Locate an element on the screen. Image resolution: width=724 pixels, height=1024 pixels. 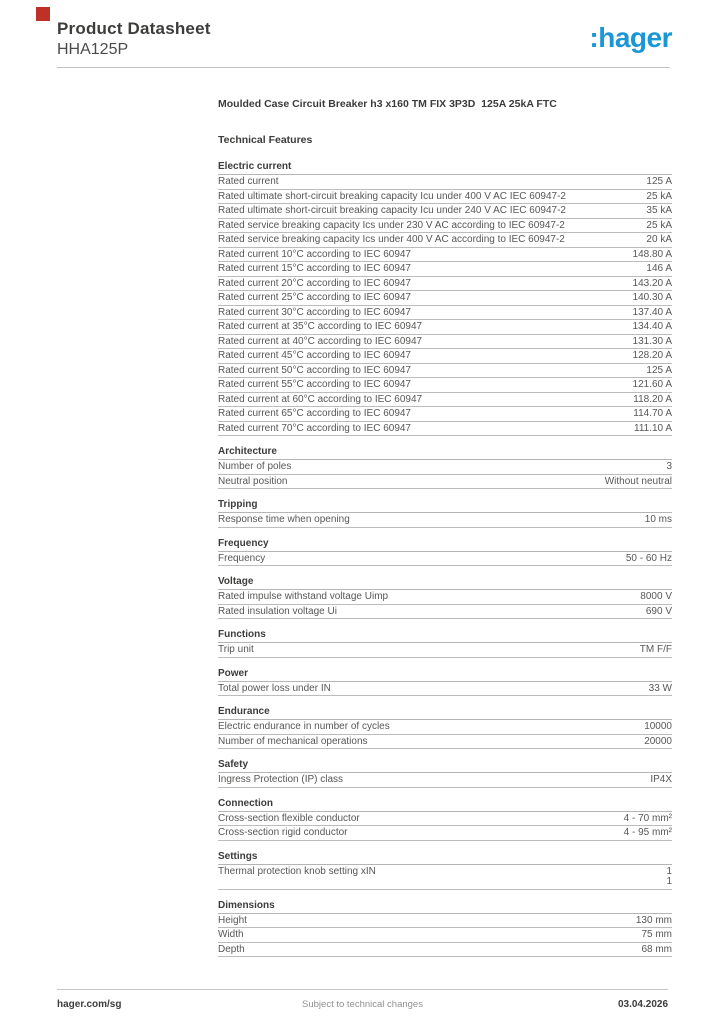
spec-value: 131.30 A is located at coordinates (652, 341).